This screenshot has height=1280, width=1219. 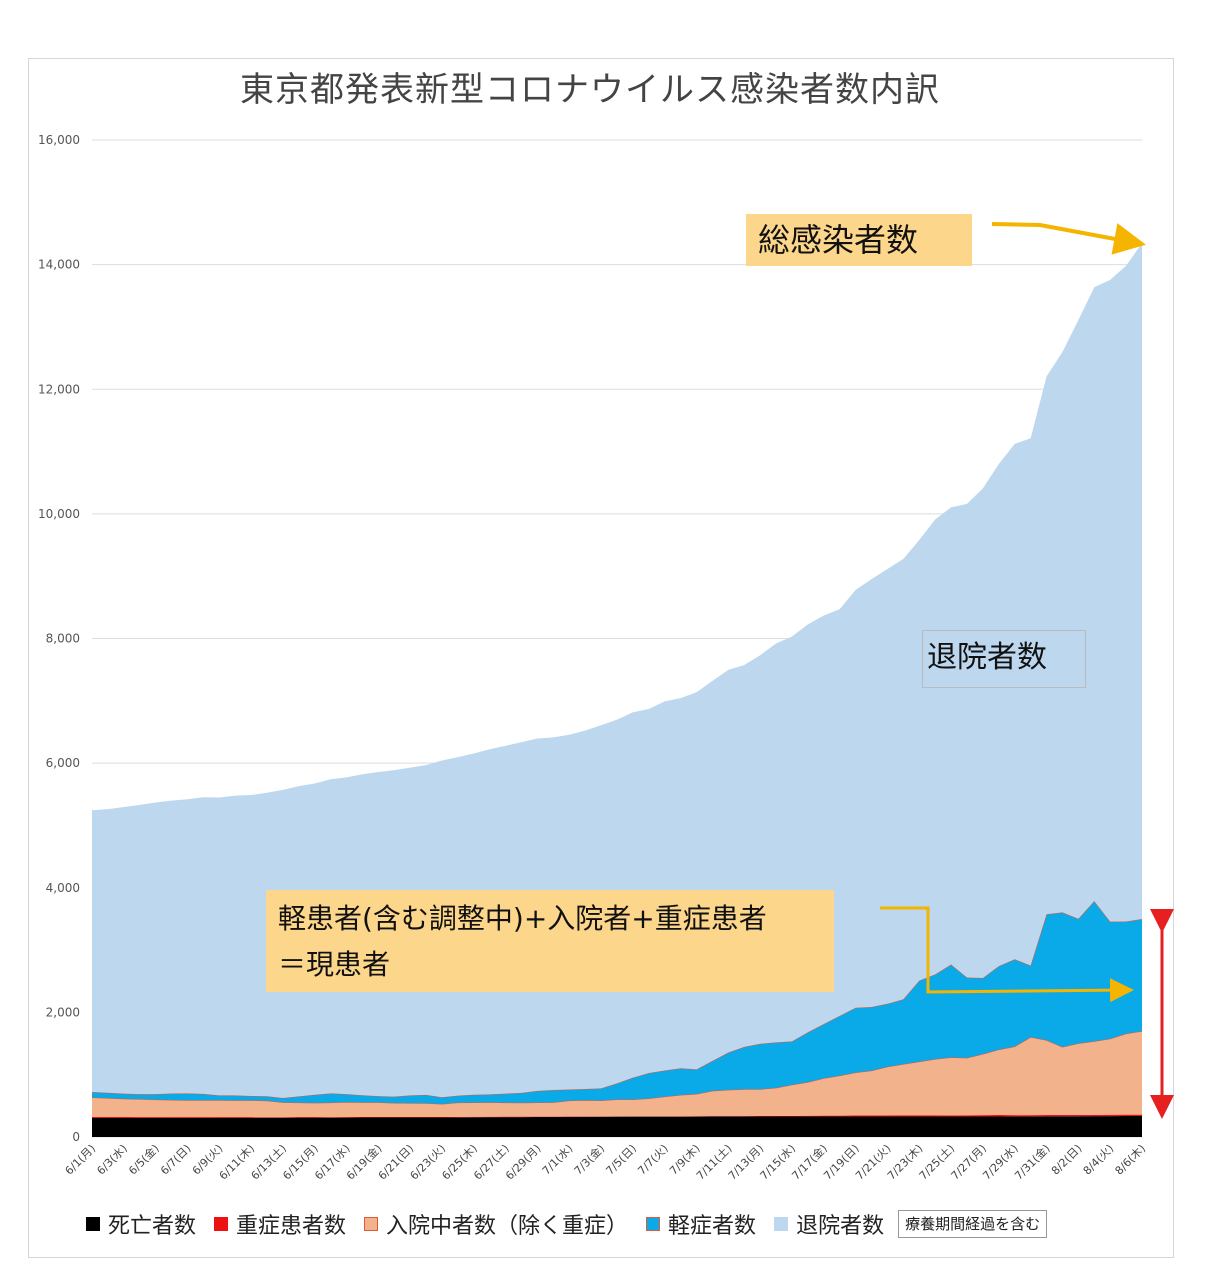 I want to click on y-tick-label-5: 10,000, so click(x=59, y=514).